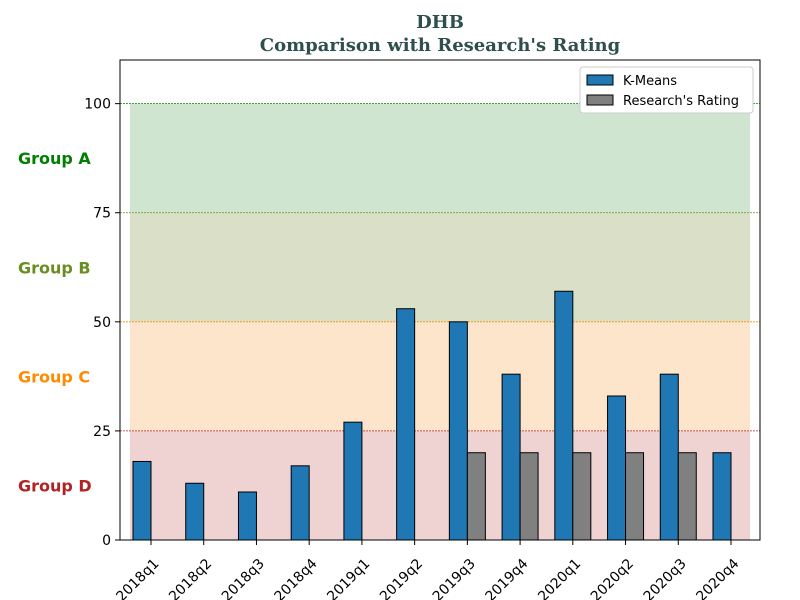  I want to click on bar-kmeans-2019q4, so click(511, 457).